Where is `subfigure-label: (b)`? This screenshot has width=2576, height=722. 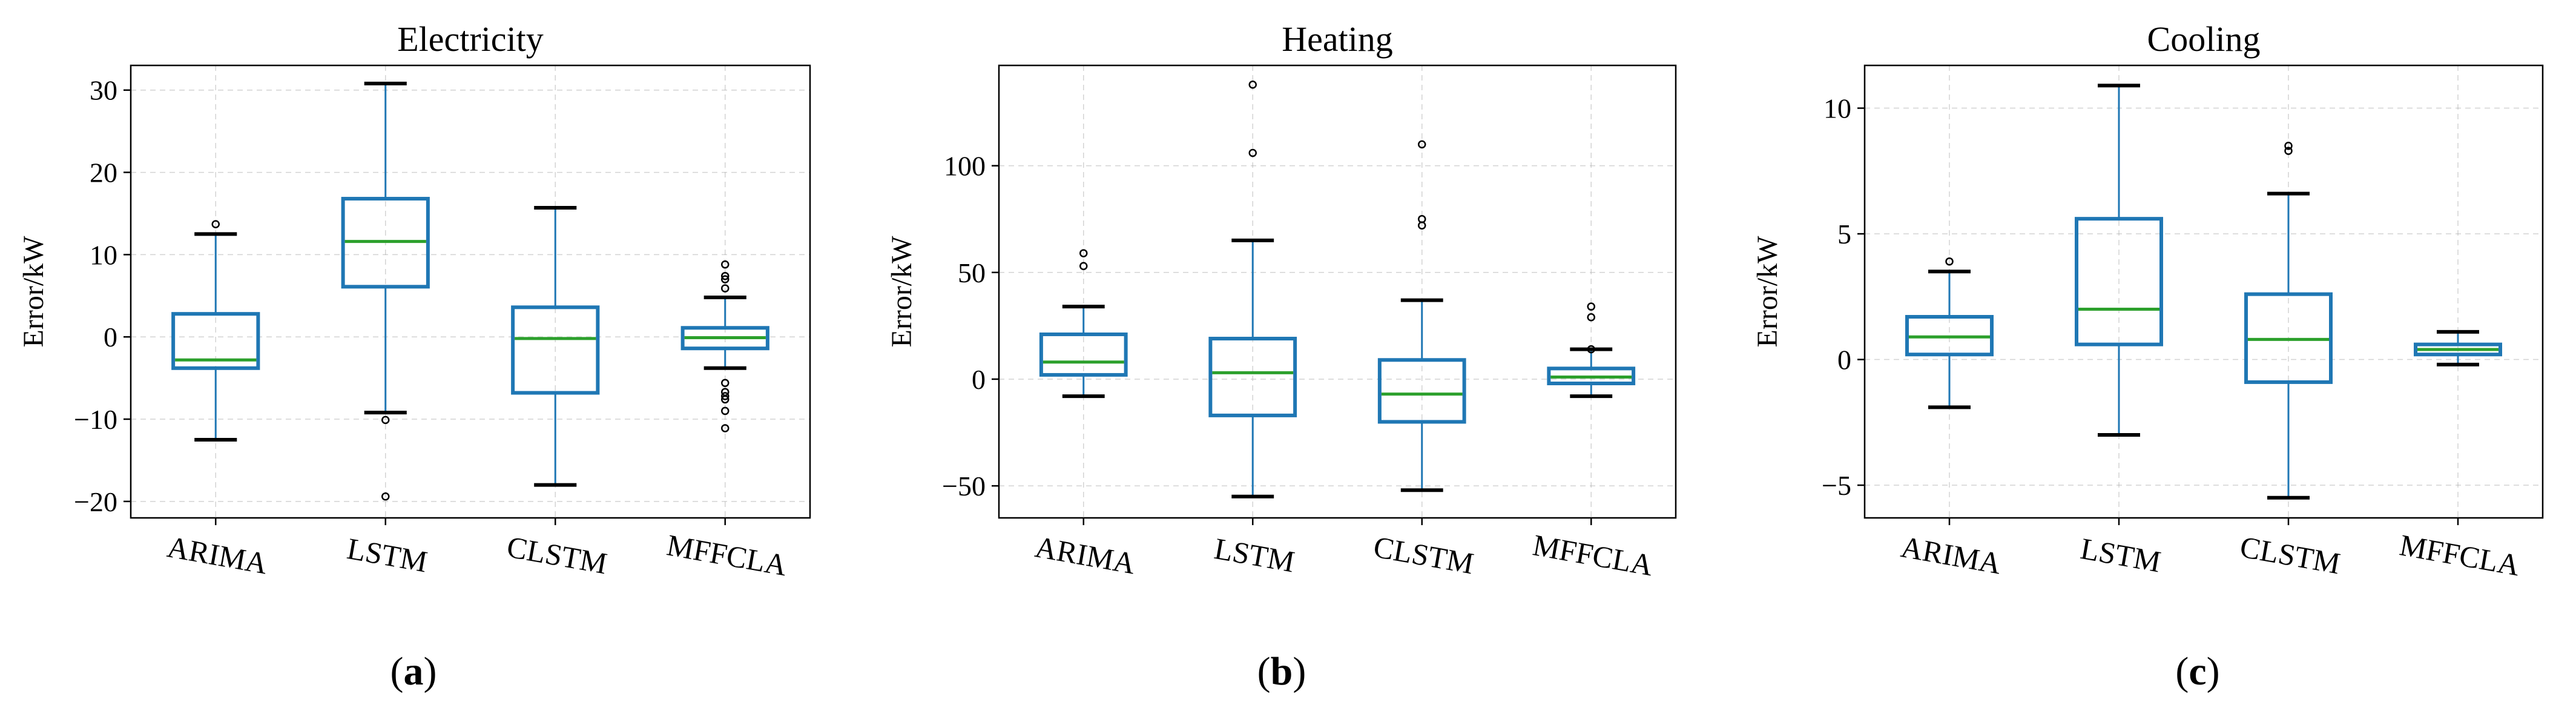 subfigure-label: (b) is located at coordinates (1281, 672).